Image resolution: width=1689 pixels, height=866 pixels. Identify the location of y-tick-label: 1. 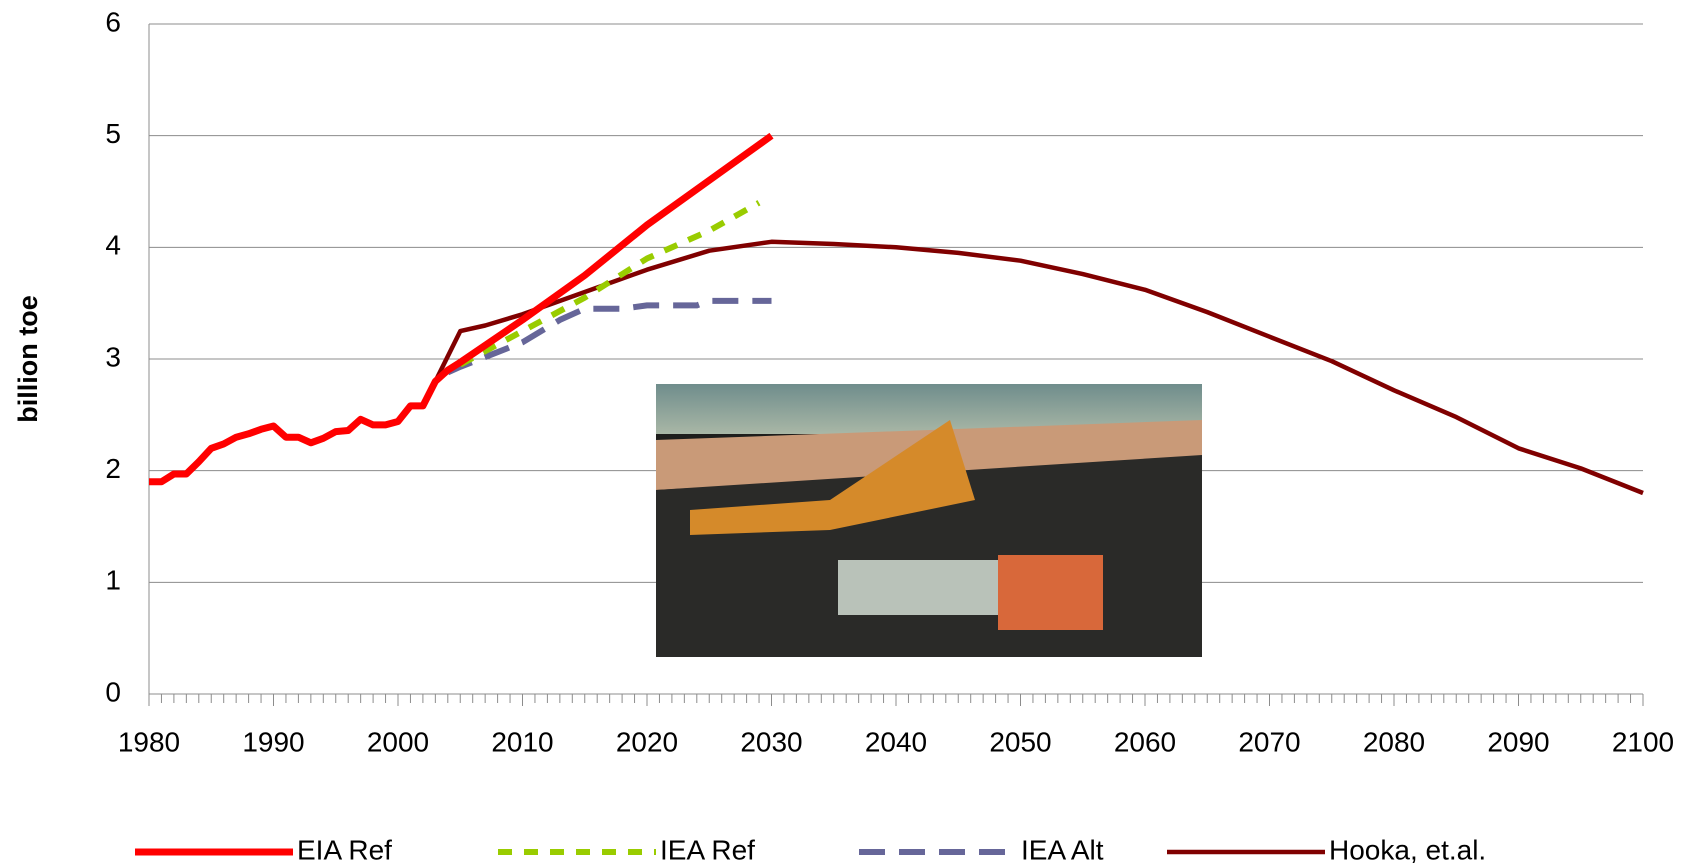
(113, 580).